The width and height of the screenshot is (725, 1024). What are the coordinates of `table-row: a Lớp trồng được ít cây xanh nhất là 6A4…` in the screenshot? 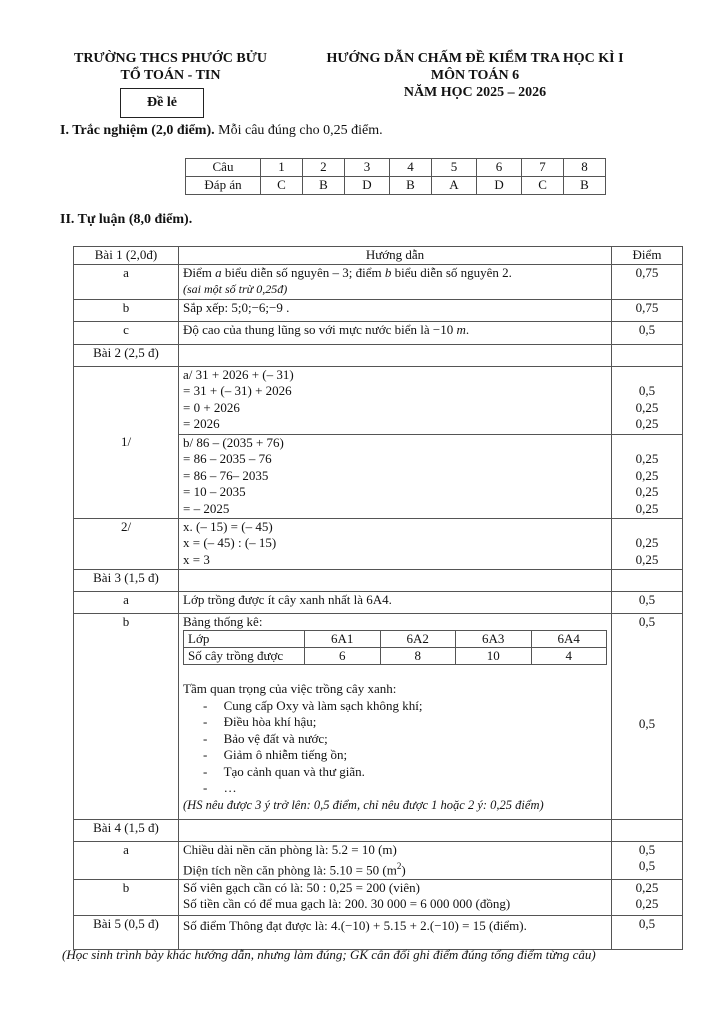 It's located at (378, 602).